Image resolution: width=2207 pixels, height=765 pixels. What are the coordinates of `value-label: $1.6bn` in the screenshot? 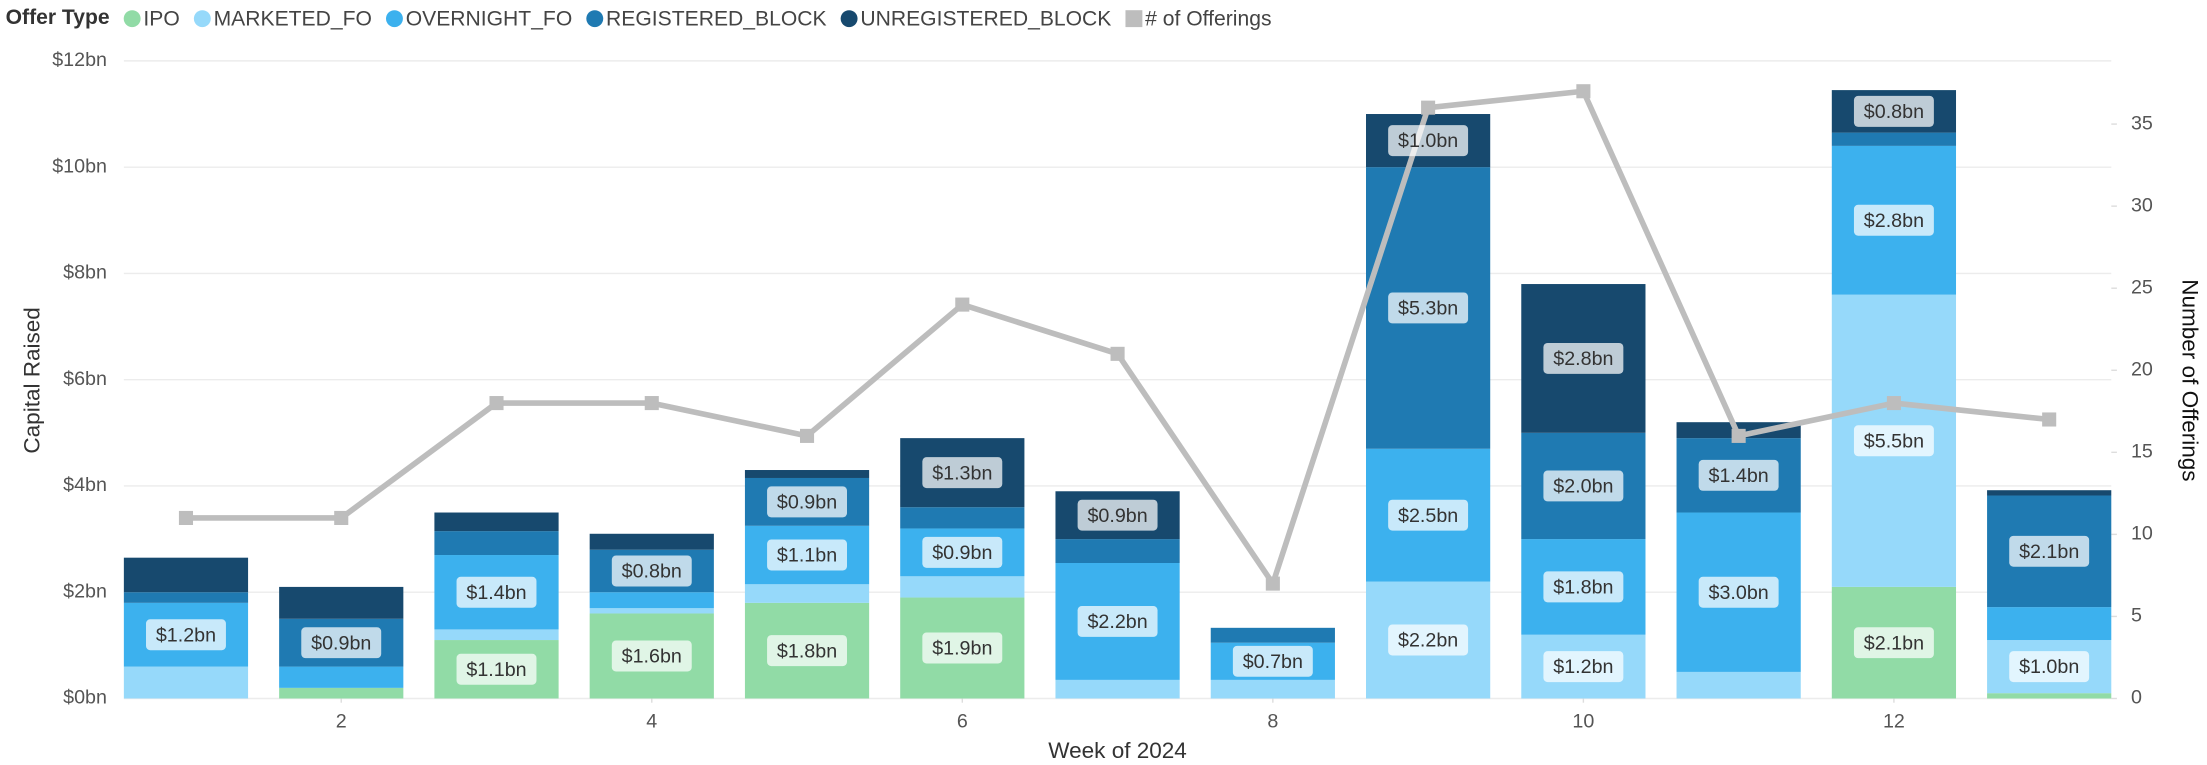 It's located at (651, 656).